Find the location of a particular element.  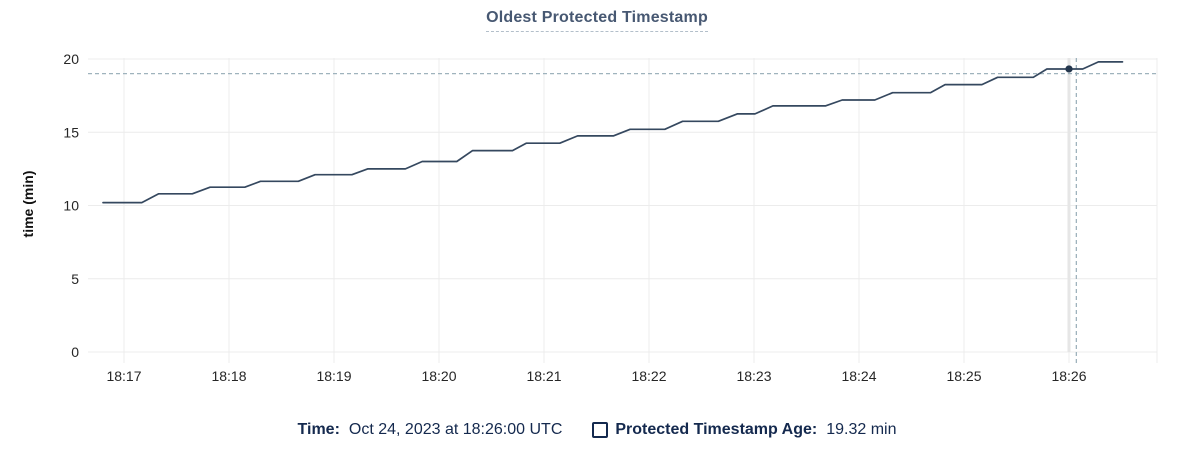

svg-text: 18:22 is located at coordinates (648, 376).